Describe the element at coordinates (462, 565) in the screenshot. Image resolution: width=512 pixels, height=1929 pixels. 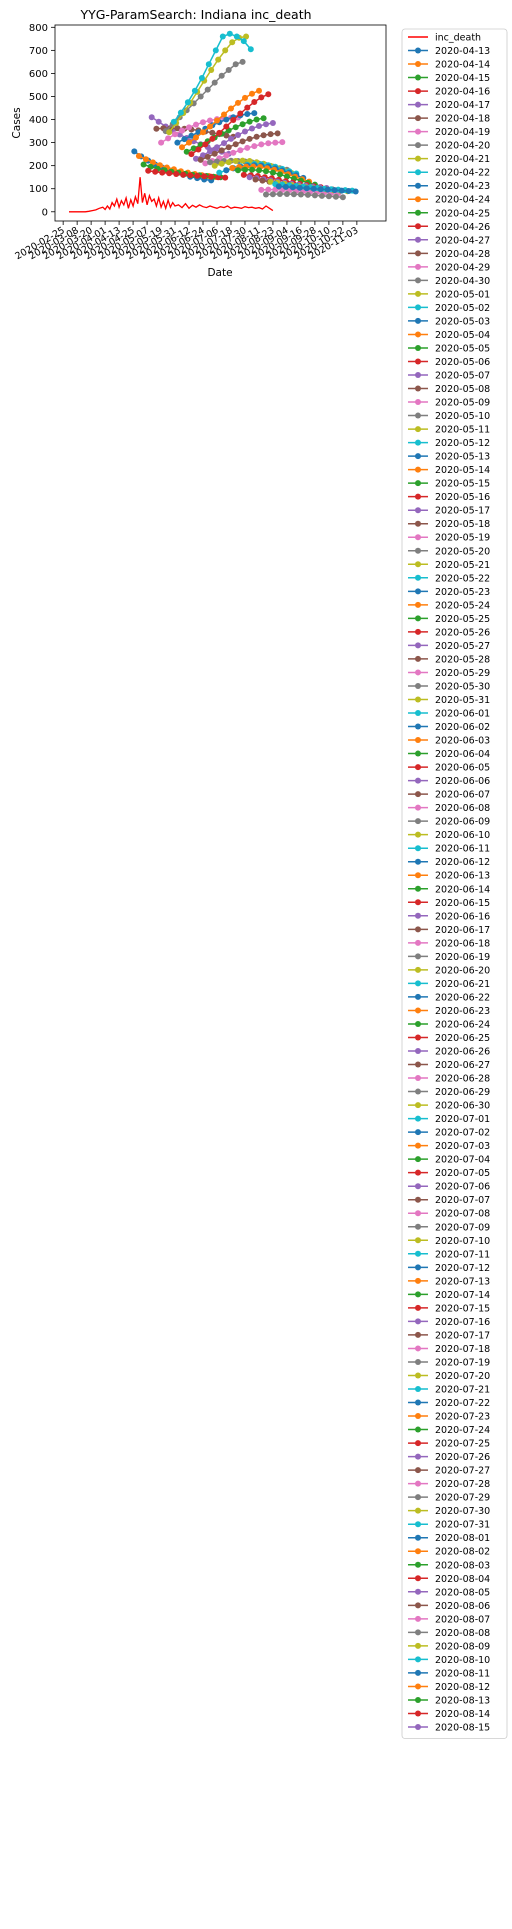
I see `legend-label: 2020-05-21` at that location.